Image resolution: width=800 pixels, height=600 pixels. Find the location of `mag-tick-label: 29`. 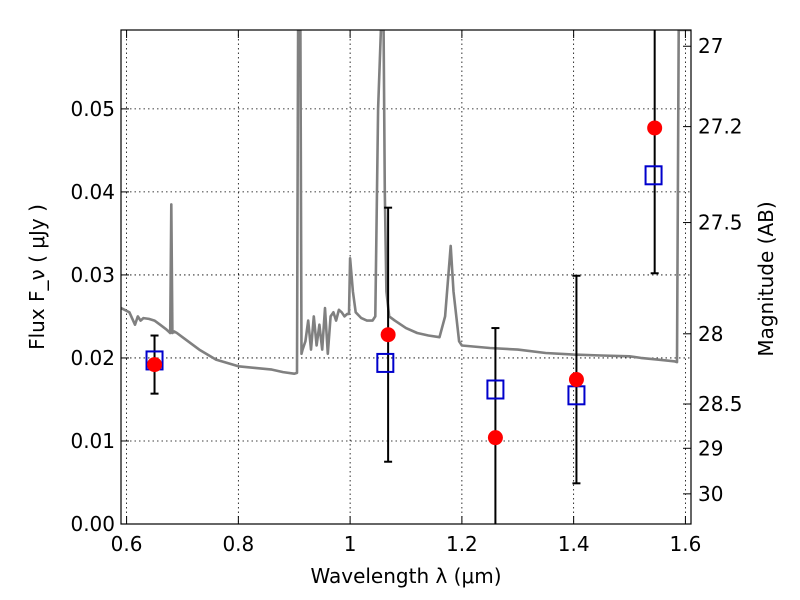

mag-tick-label: 29 is located at coordinates (710, 448).